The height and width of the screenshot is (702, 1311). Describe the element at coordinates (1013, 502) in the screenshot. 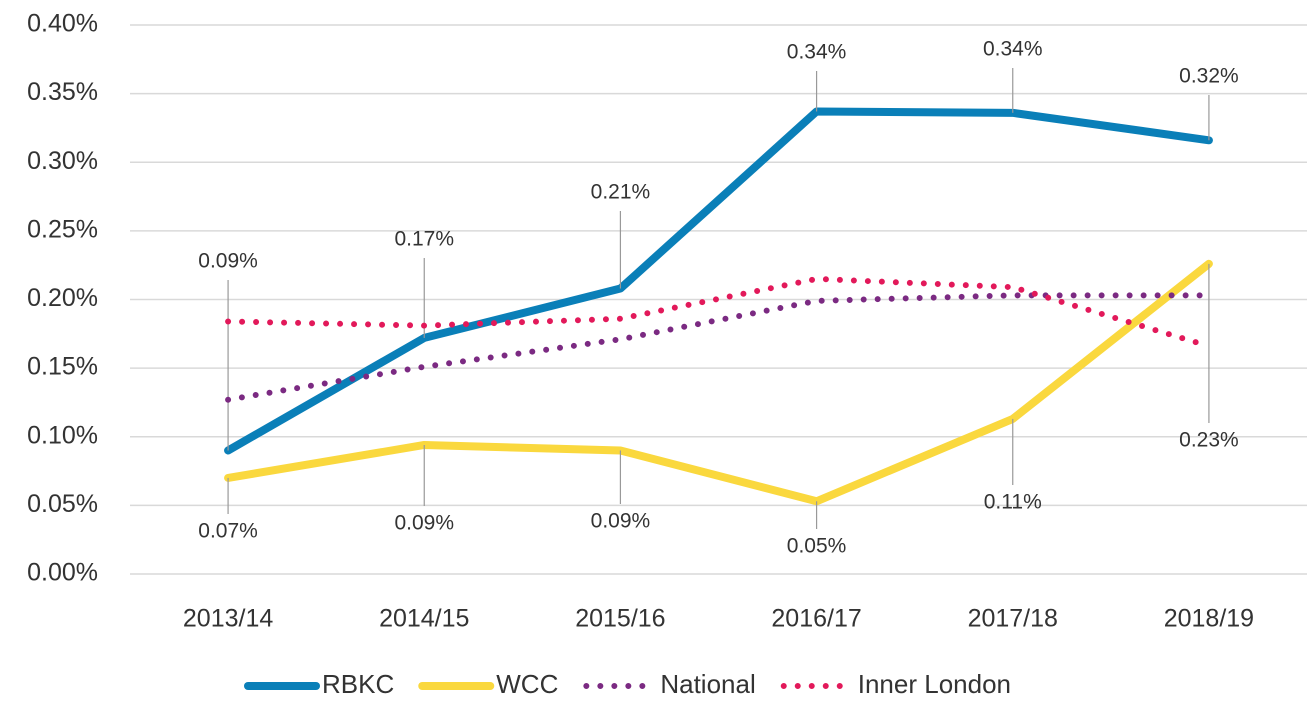

I see `data-label: 0.11%` at that location.